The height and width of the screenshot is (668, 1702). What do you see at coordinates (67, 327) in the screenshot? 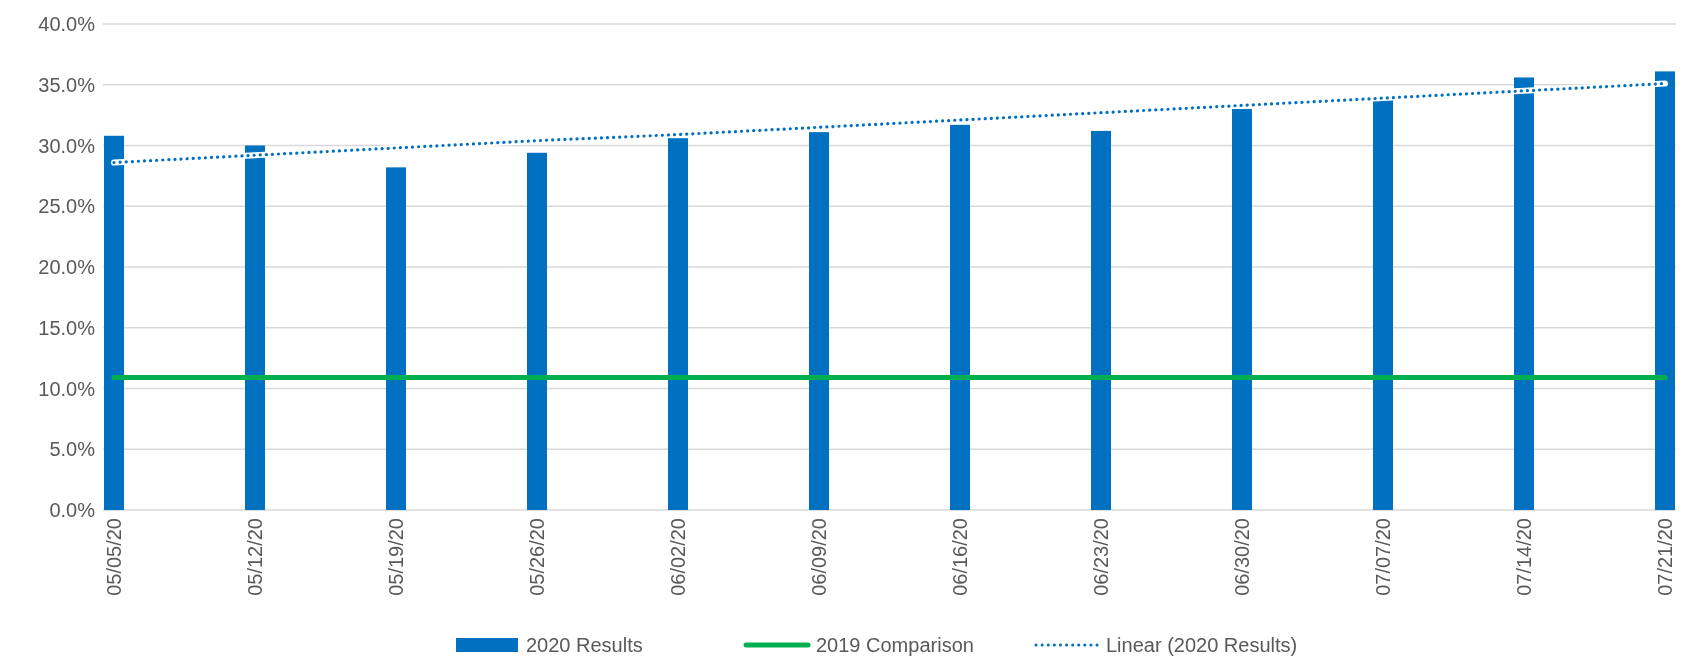
I see `y-tick-label: 15.0%` at bounding box center [67, 327].